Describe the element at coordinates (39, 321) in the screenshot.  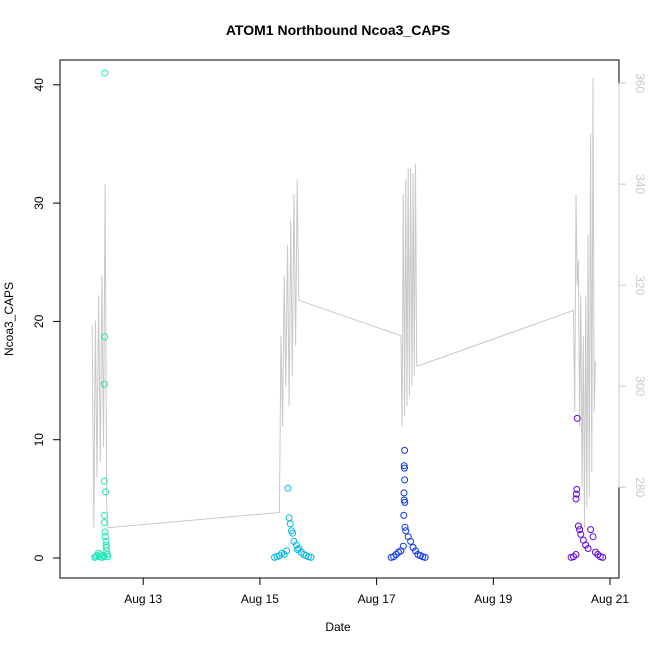
I see `y-tick-label: 20` at that location.